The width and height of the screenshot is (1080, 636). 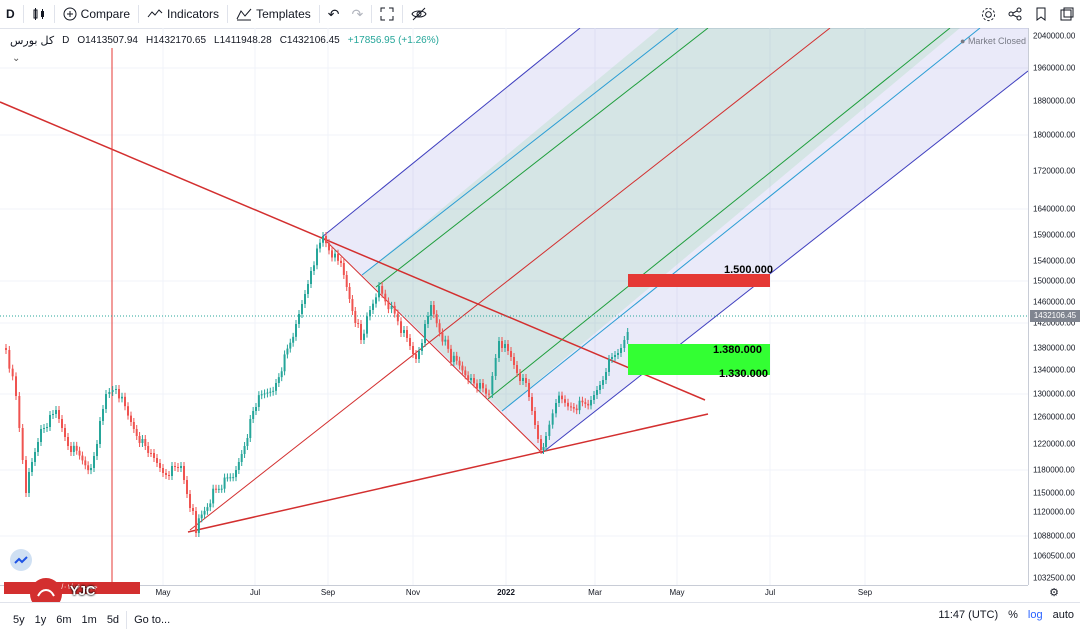 I want to click on level-label-1330000: 1.330.000, so click(x=743, y=374).